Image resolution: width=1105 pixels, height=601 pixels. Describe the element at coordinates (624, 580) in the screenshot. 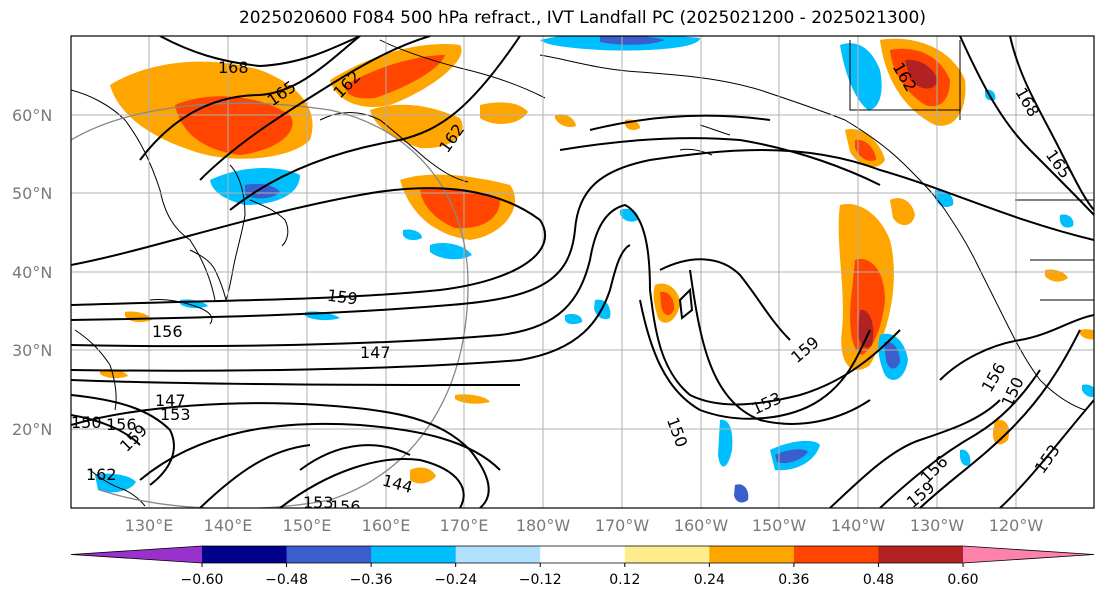

I see `colorbar-tick-label: 0.12` at that location.